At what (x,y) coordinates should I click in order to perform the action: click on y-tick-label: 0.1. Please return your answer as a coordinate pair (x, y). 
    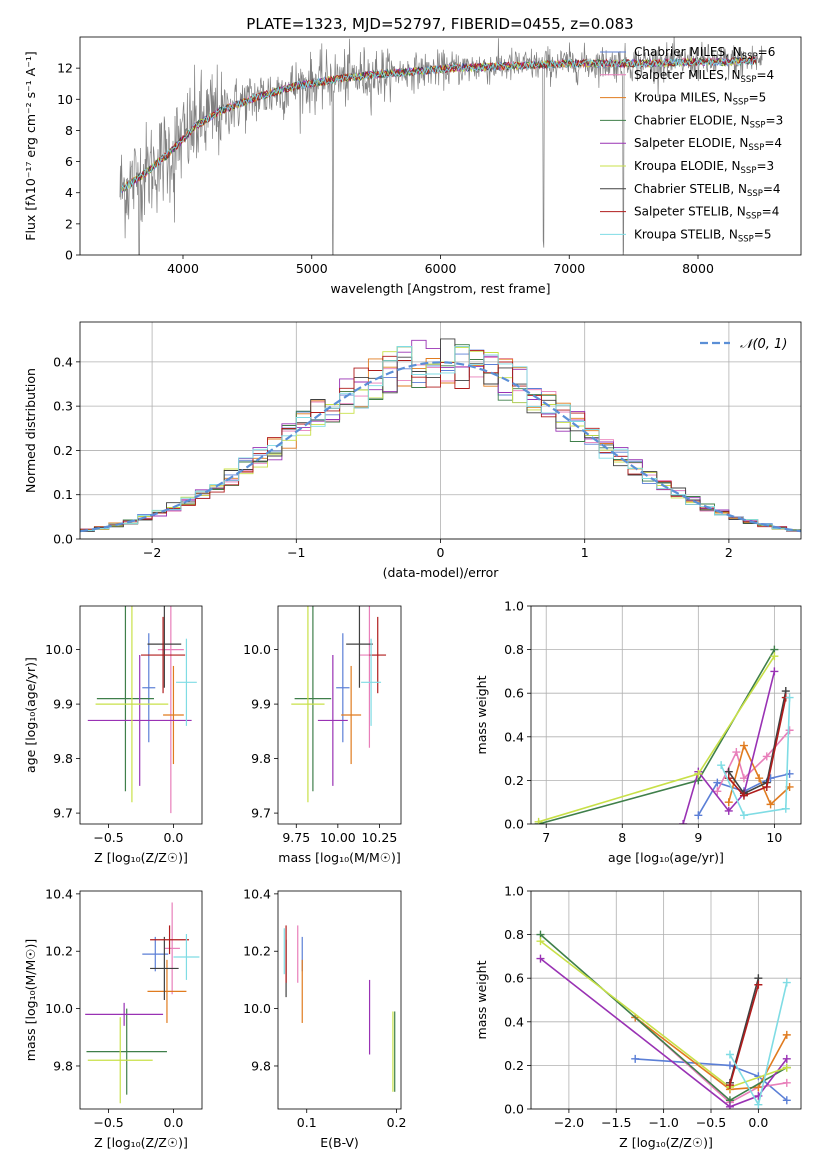
    Looking at the image, I should click on (63, 494).